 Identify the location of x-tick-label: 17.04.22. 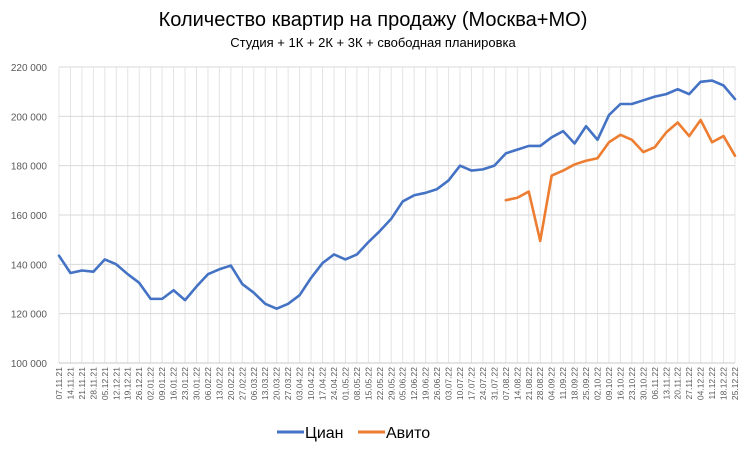
(323, 383).